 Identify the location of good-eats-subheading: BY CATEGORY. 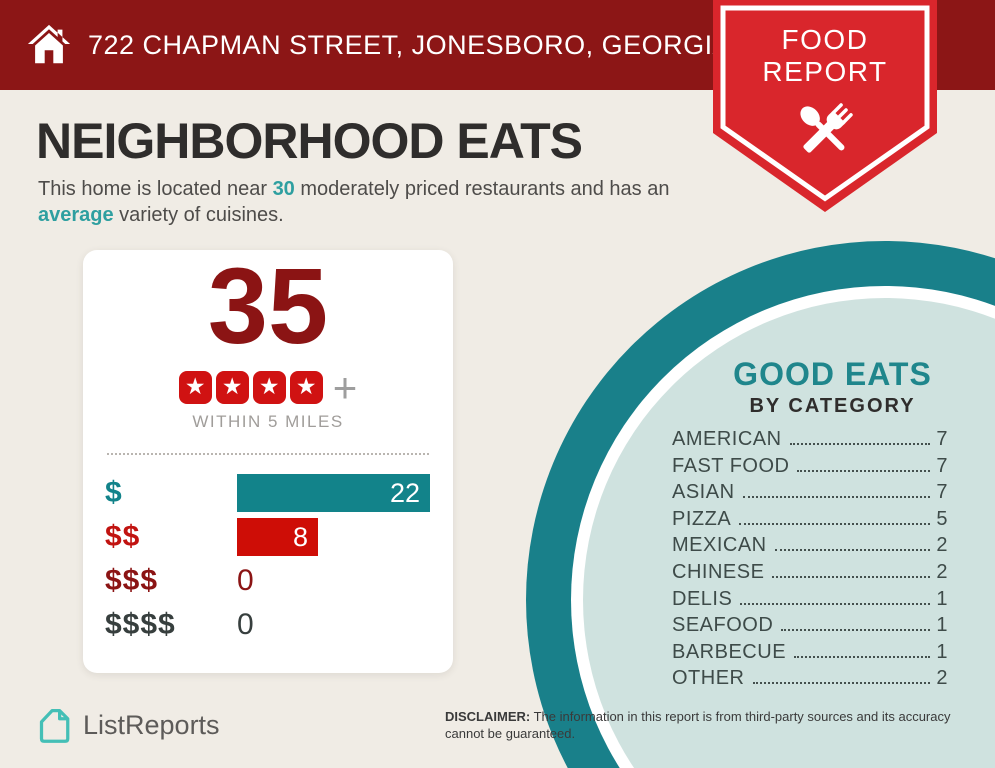
(832, 406).